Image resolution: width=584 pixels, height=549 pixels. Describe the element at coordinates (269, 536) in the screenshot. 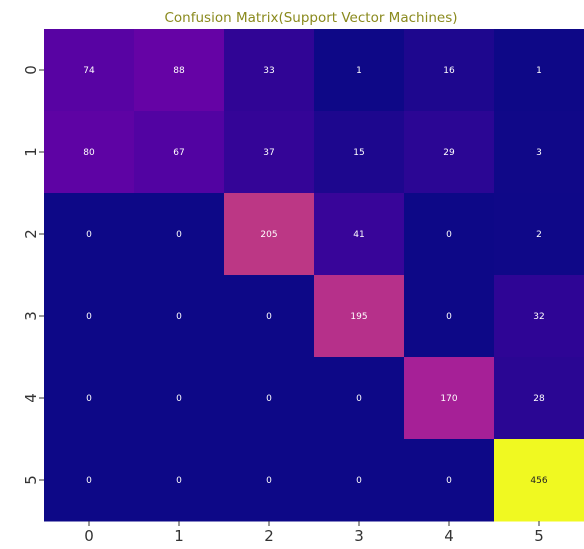

I see `x-tick-label: 2` at that location.